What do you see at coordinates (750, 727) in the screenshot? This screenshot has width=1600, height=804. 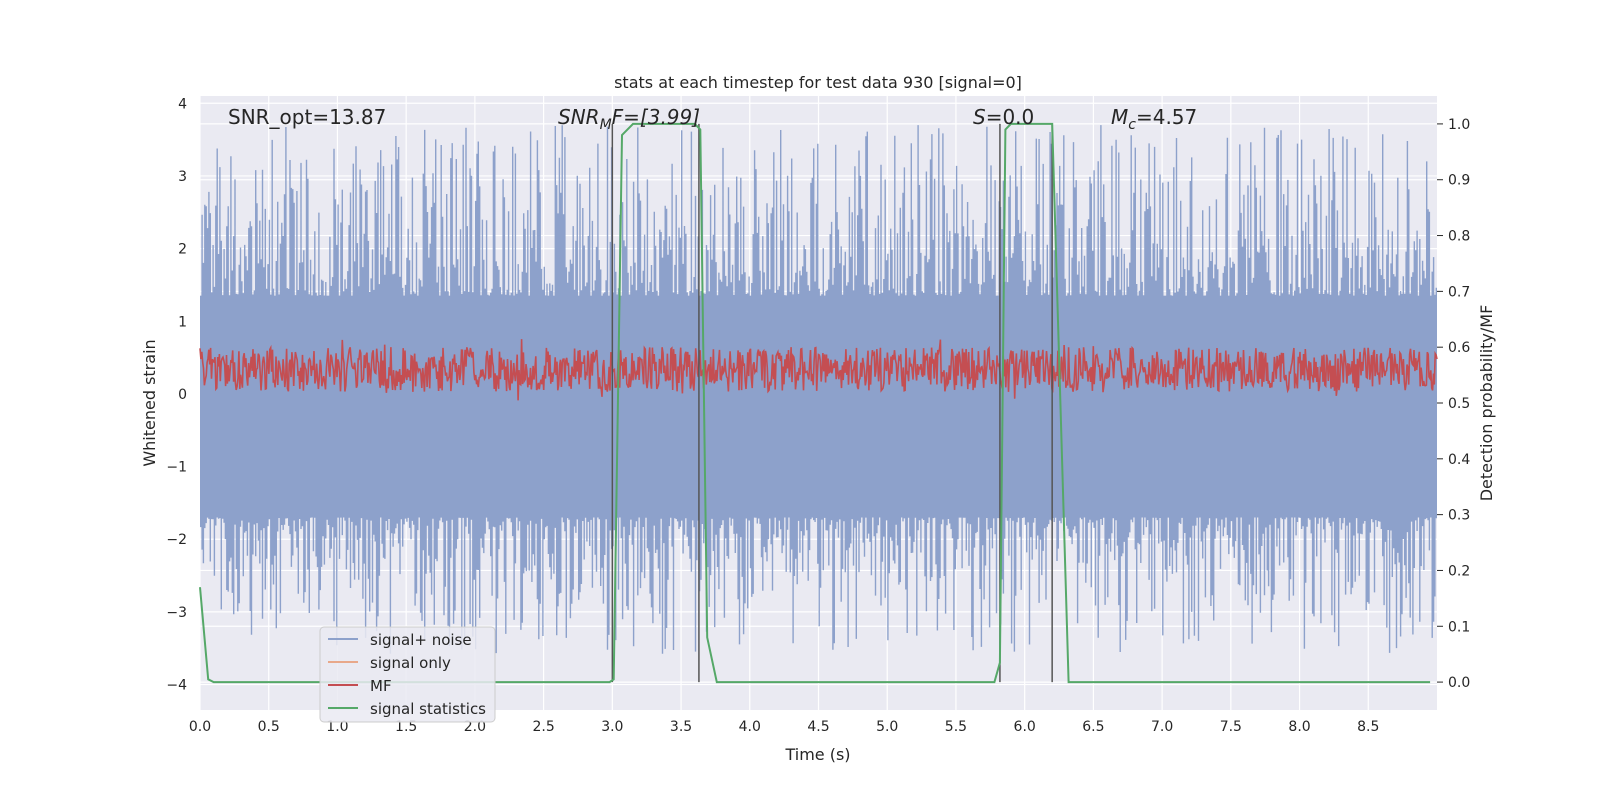 I see `x-tick-label: 4.0` at bounding box center [750, 727].